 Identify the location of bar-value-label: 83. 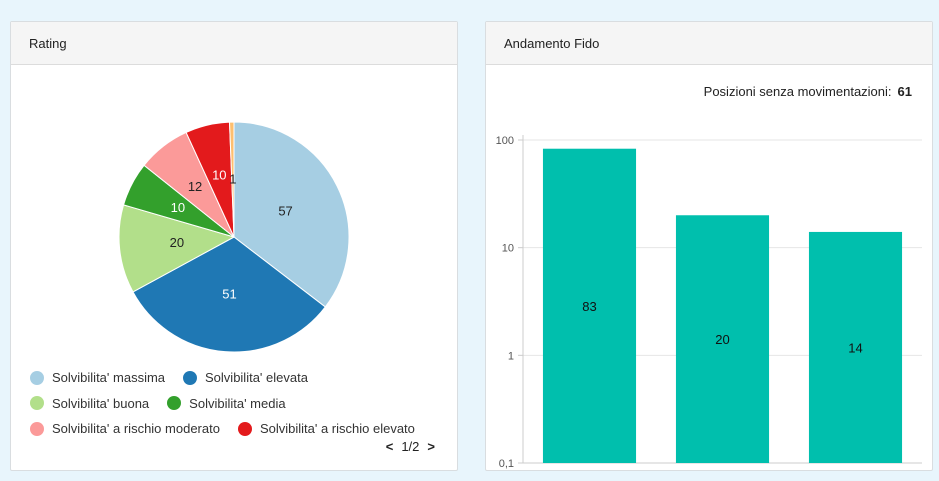
(589, 306).